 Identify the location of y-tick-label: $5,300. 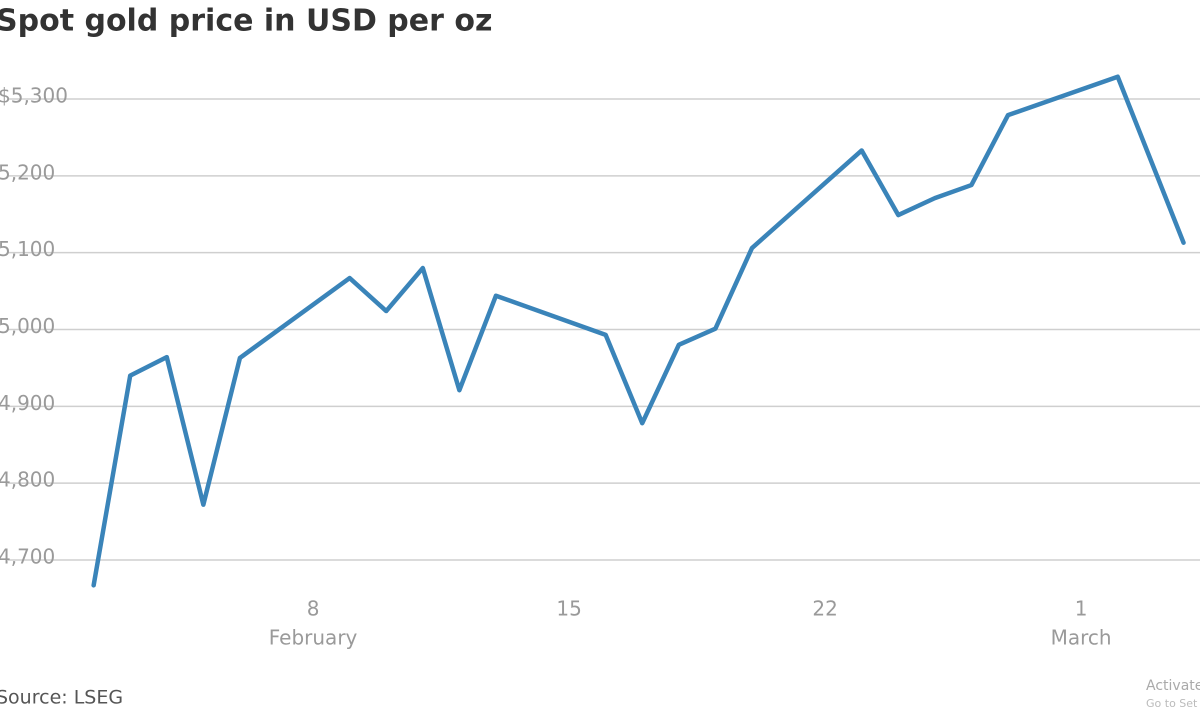
(34, 96).